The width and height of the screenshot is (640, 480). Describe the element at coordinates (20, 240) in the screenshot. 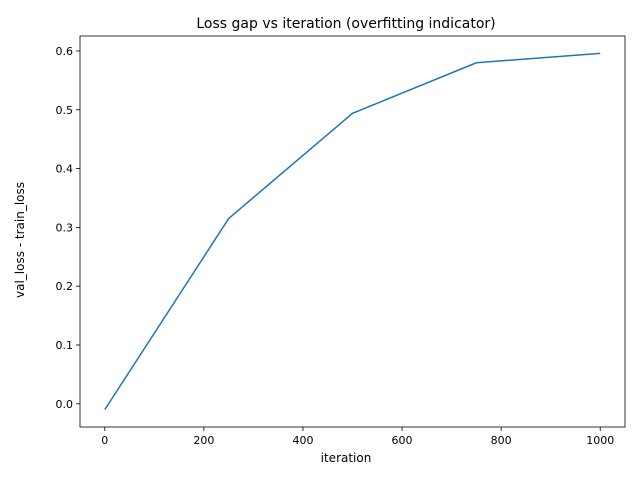

I see `y-axis-label: val_loss - train_loss` at that location.